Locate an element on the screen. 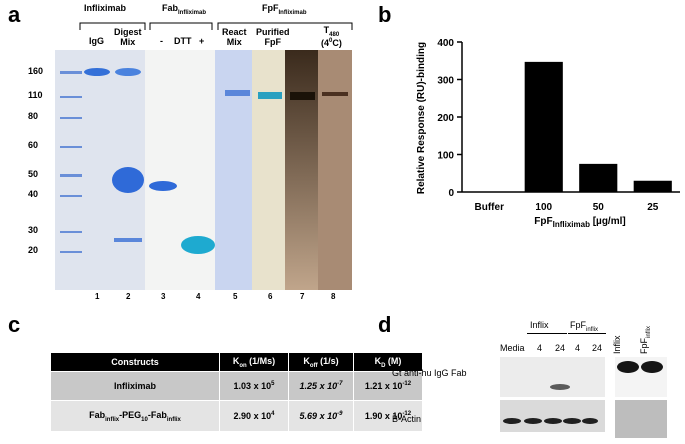 The width and height of the screenshot is (685, 444). lane-number: 8 is located at coordinates (333, 296).